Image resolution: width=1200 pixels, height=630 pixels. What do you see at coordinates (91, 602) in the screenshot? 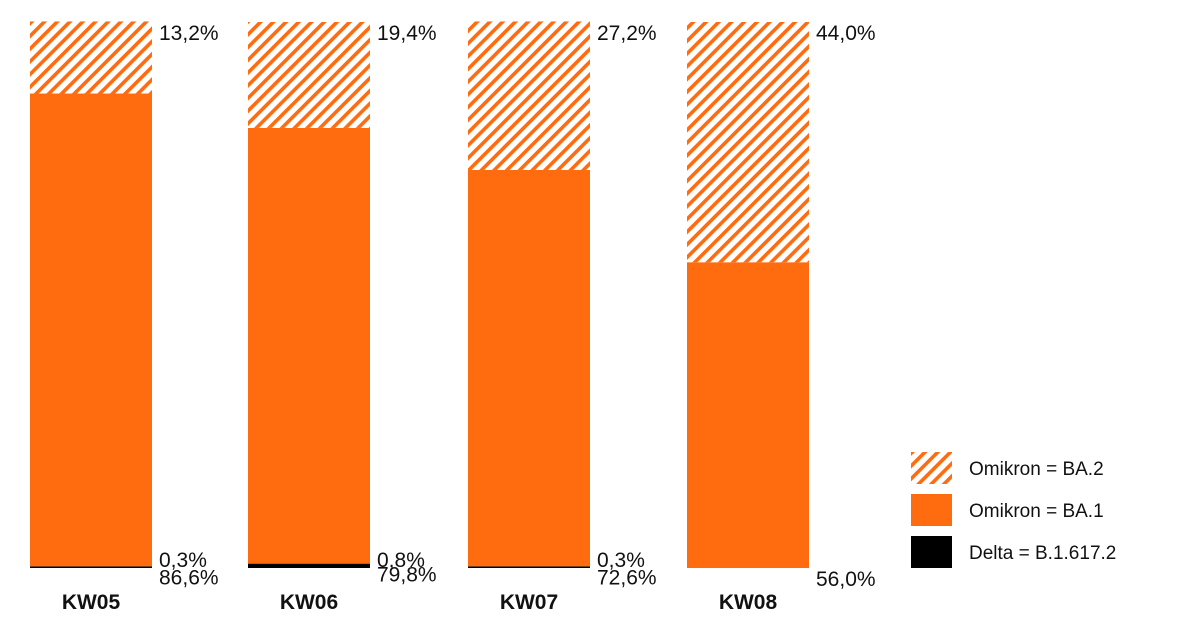
I see `category-label-kw05: KW05` at bounding box center [91, 602].